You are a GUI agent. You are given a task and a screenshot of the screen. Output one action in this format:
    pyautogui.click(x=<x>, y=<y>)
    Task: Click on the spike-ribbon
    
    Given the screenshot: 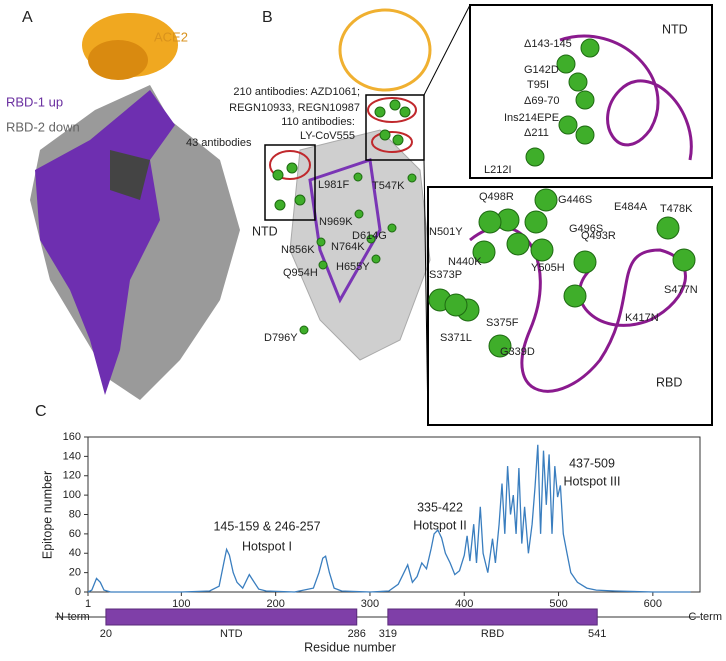 What is the action you would take?
    pyautogui.click(x=360, y=245)
    